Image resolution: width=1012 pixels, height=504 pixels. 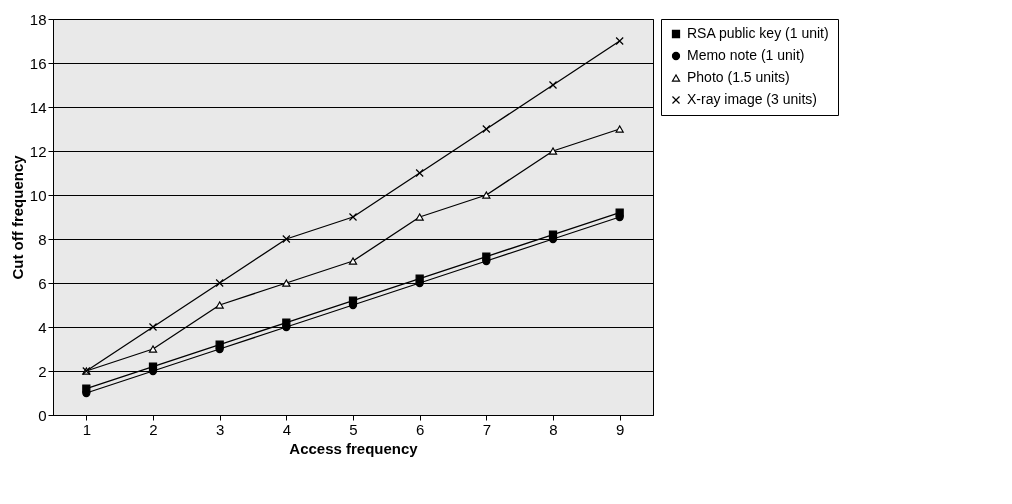 I want to click on x-tick-label: 8, so click(x=553, y=429).